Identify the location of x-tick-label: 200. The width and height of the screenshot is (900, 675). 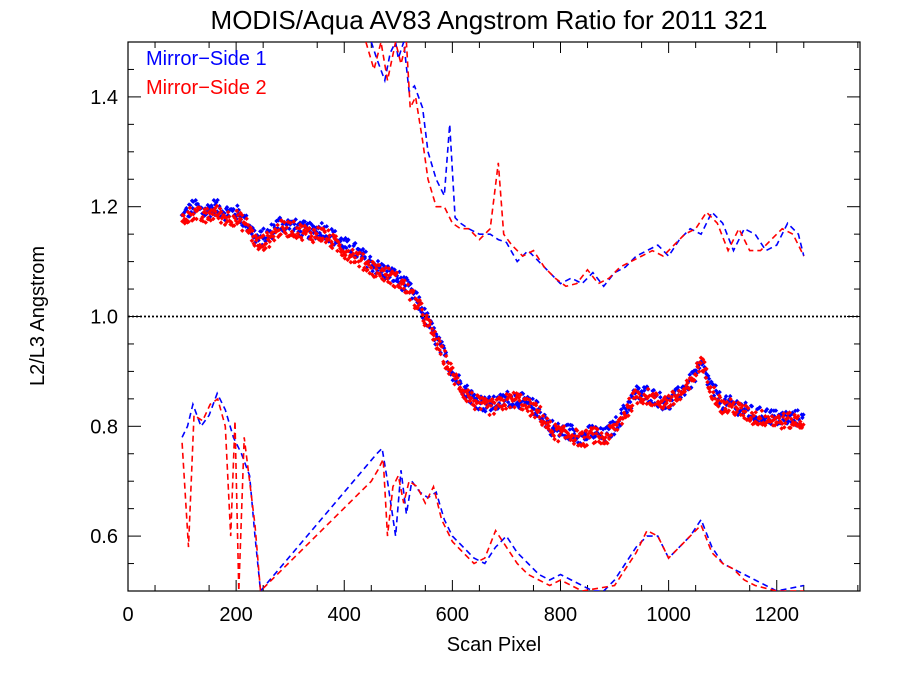
(235, 615).